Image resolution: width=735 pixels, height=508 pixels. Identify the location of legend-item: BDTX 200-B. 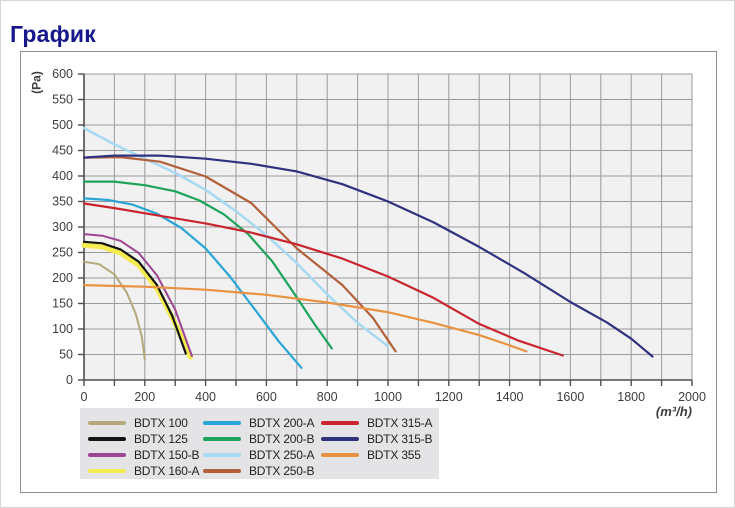
(262, 438).